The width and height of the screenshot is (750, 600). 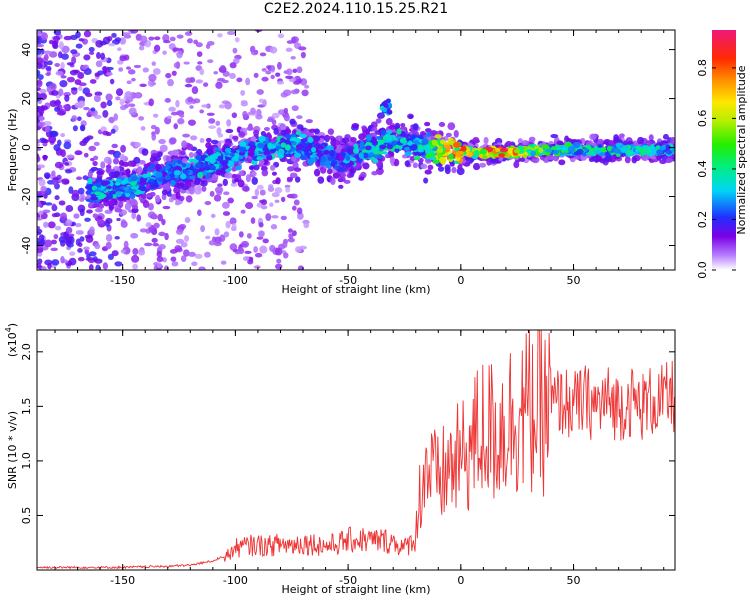 I want to click on y-tick-label: 40, so click(x=26, y=50).